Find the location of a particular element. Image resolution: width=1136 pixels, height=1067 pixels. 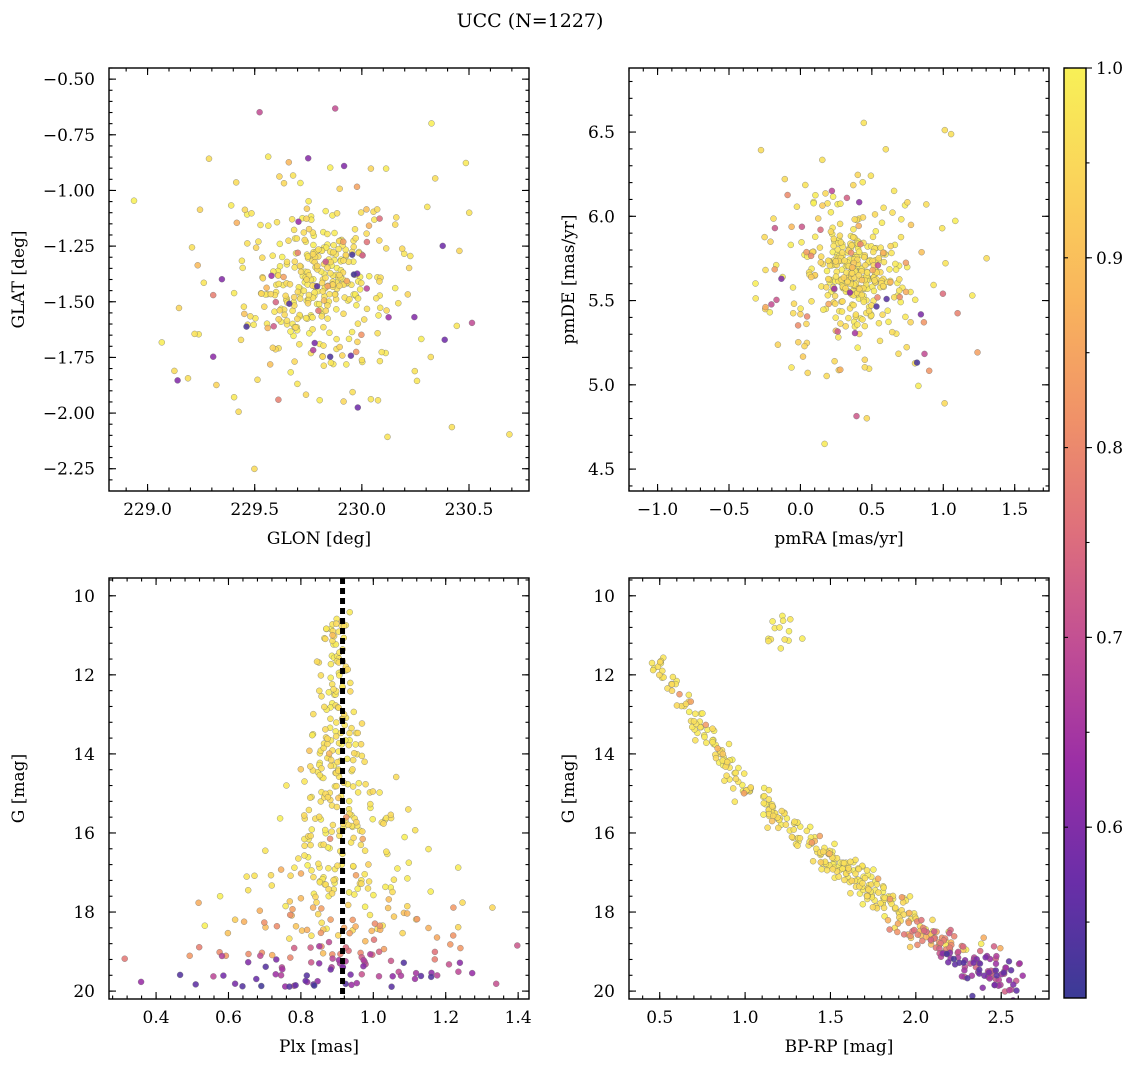

y-tick-label: 6.0 is located at coordinates (601, 217).